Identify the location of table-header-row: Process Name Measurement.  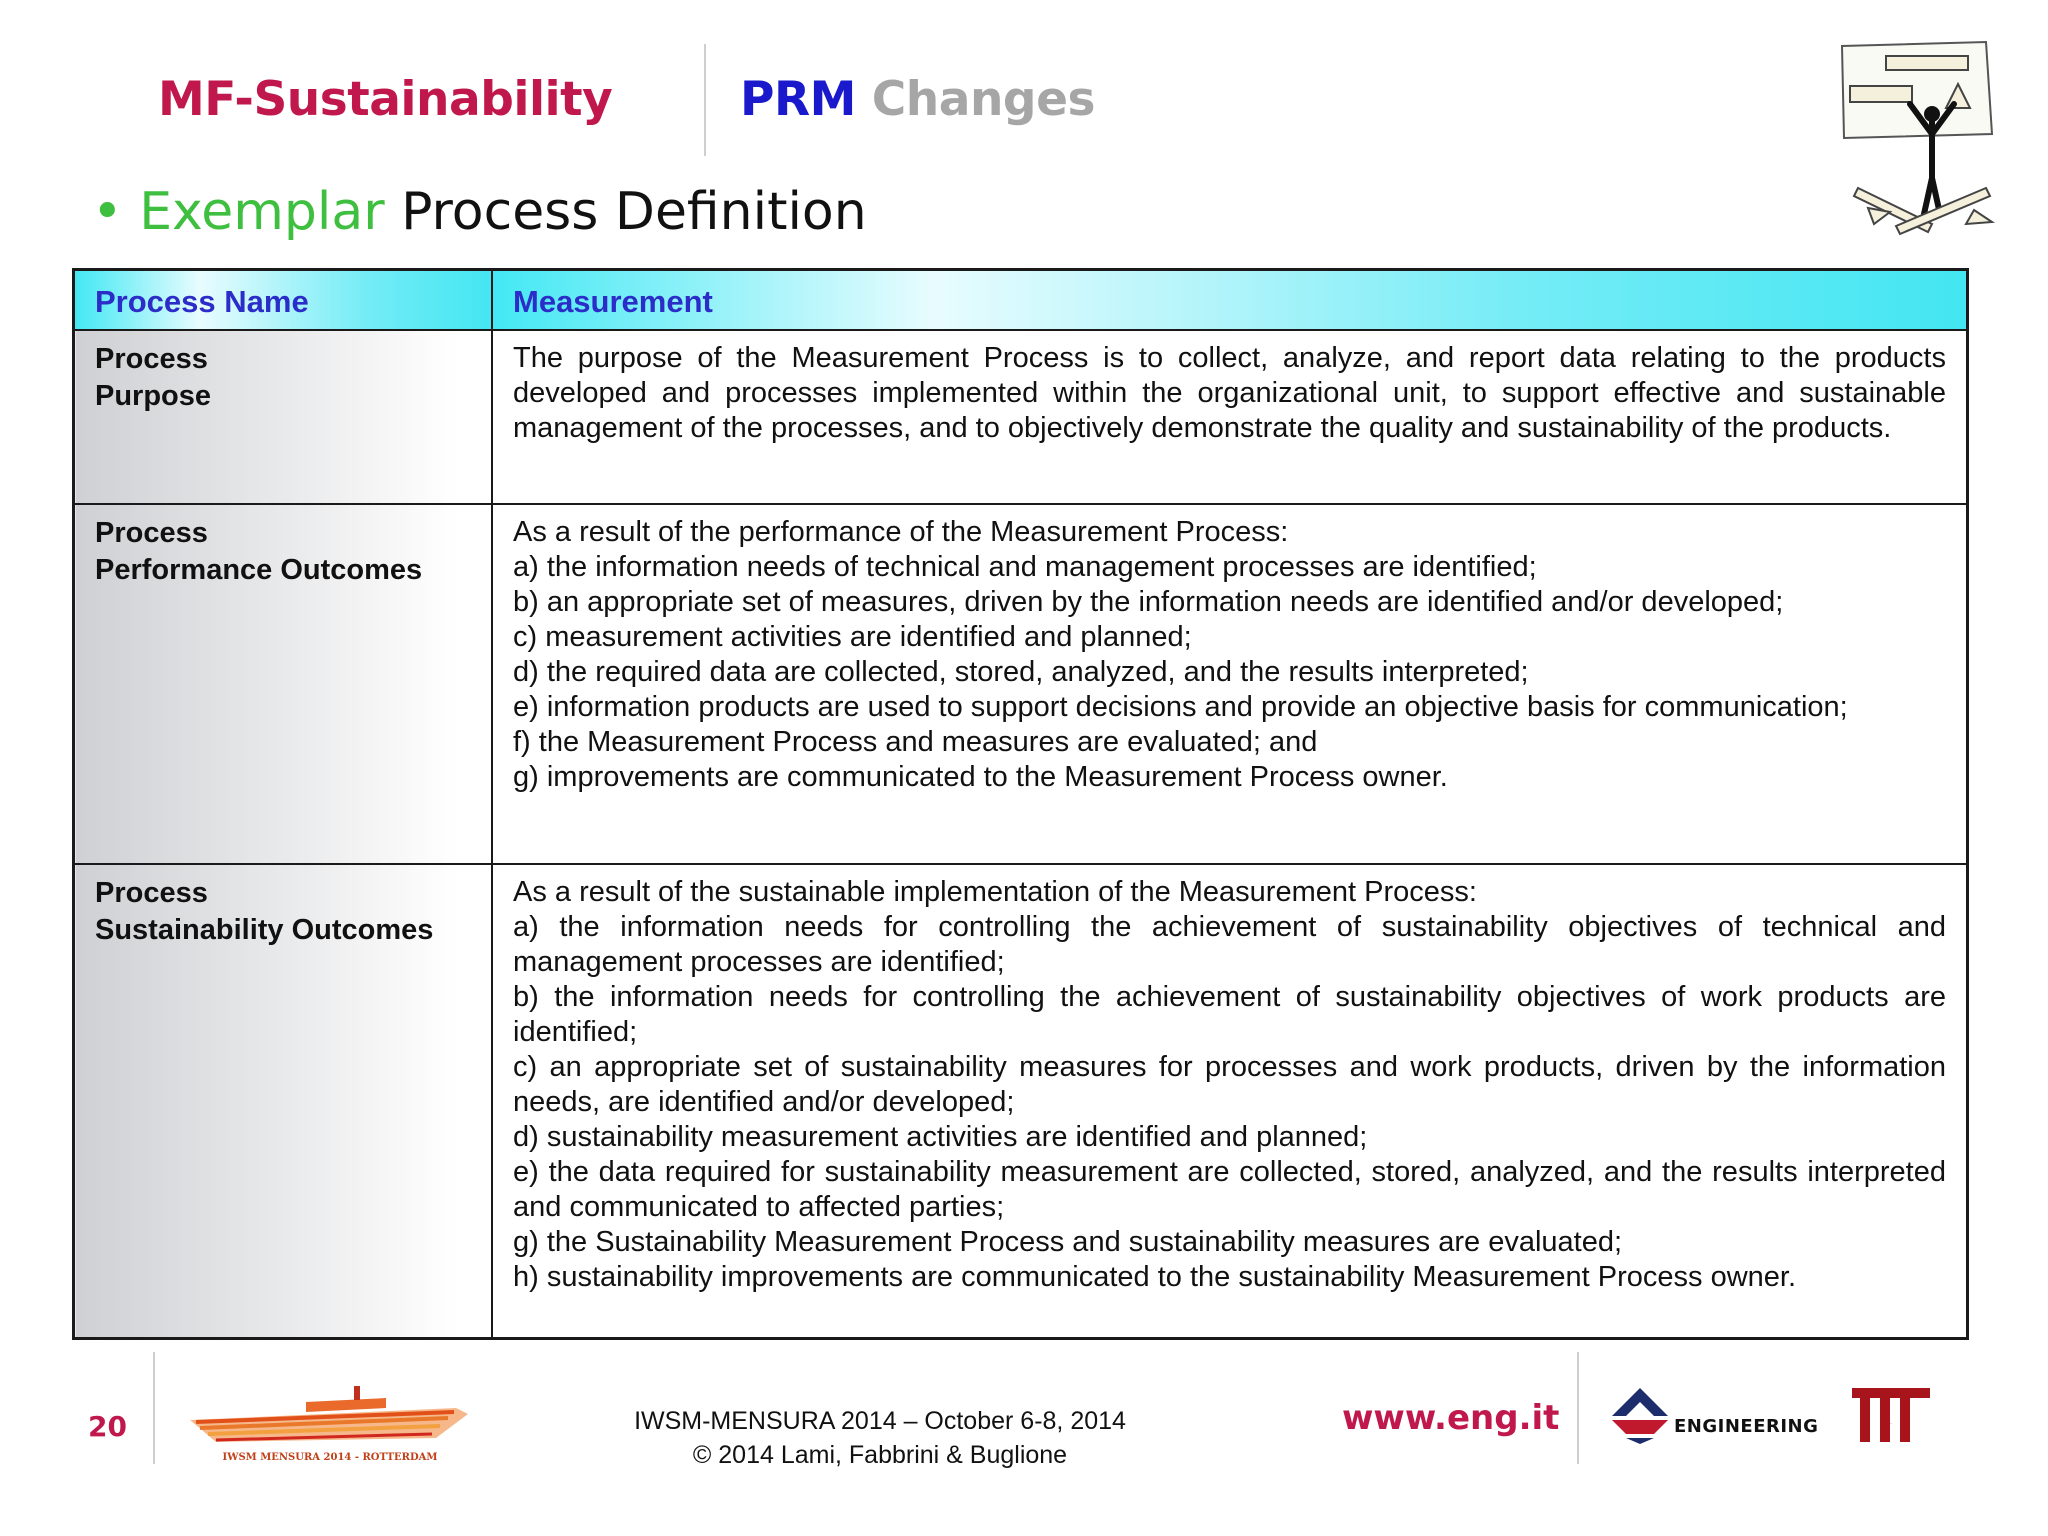
(1020, 299).